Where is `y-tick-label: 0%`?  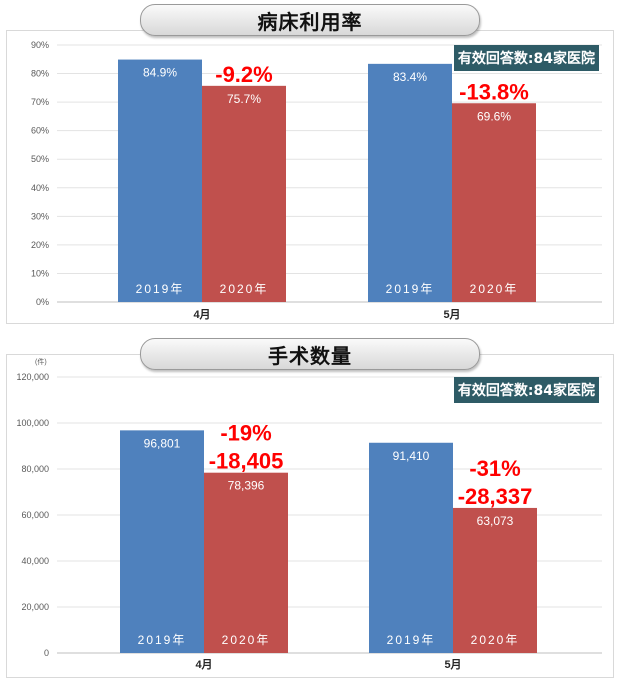 y-tick-label: 0% is located at coordinates (42, 302).